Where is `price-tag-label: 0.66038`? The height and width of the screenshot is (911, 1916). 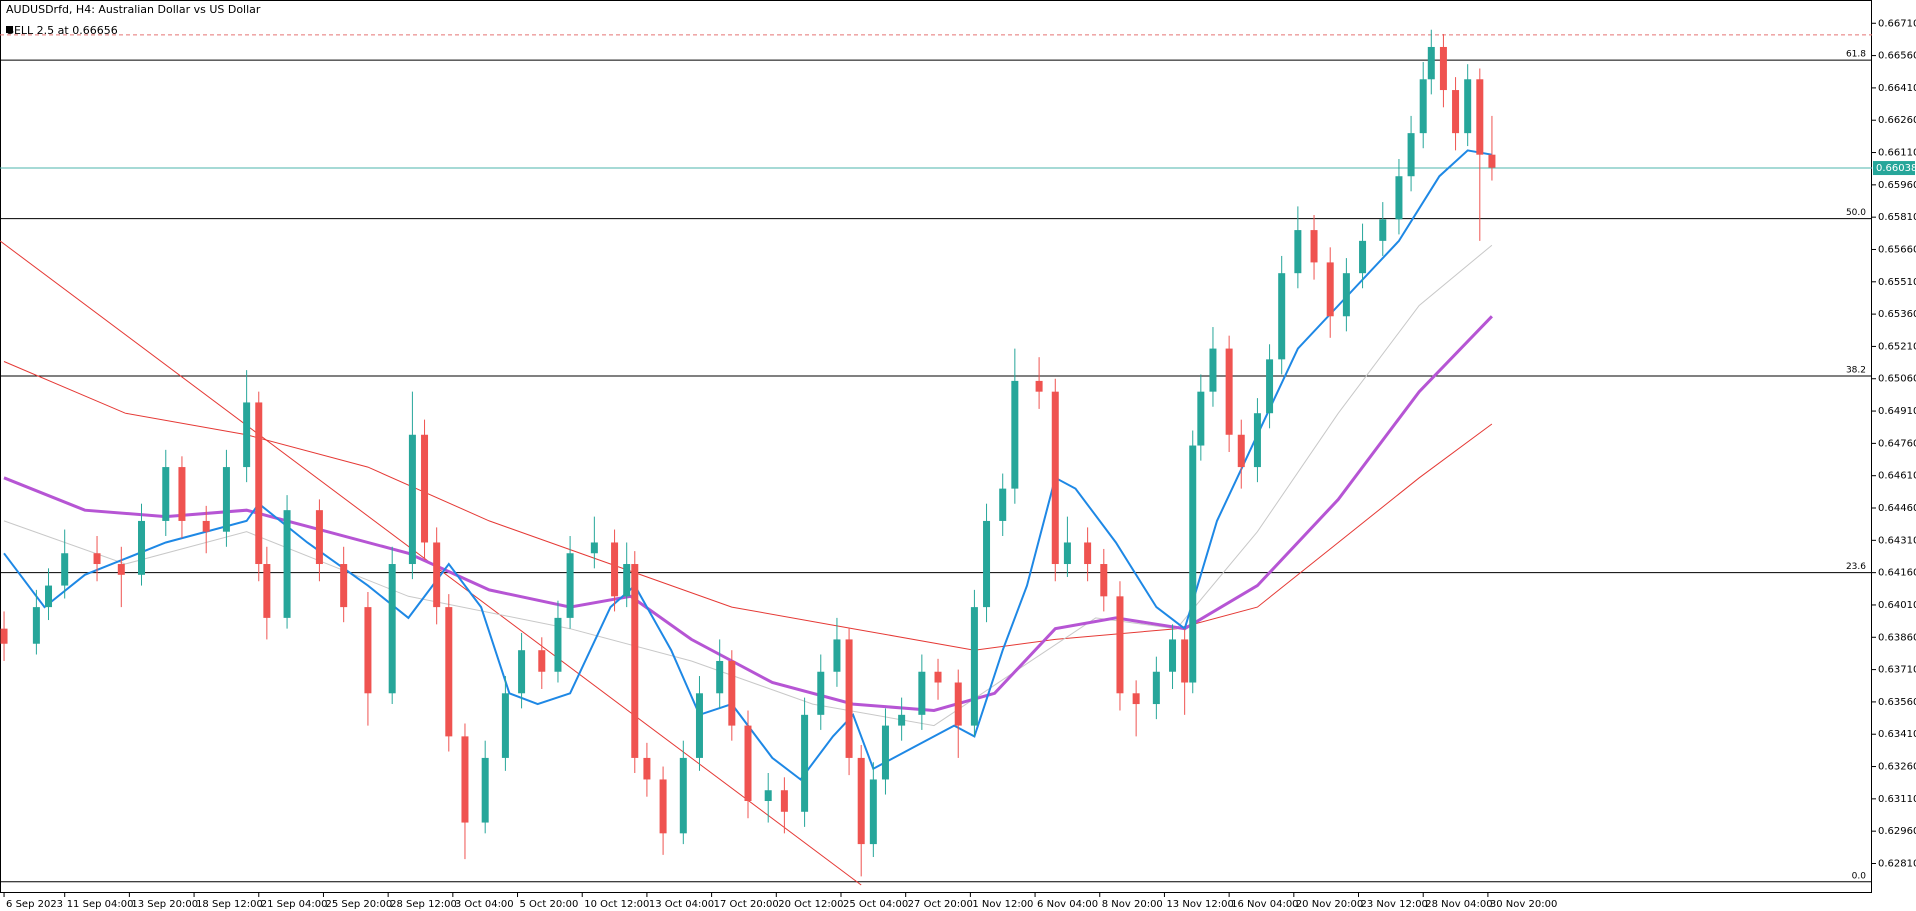
price-tag-label: 0.66038 is located at coordinates (1896, 168).